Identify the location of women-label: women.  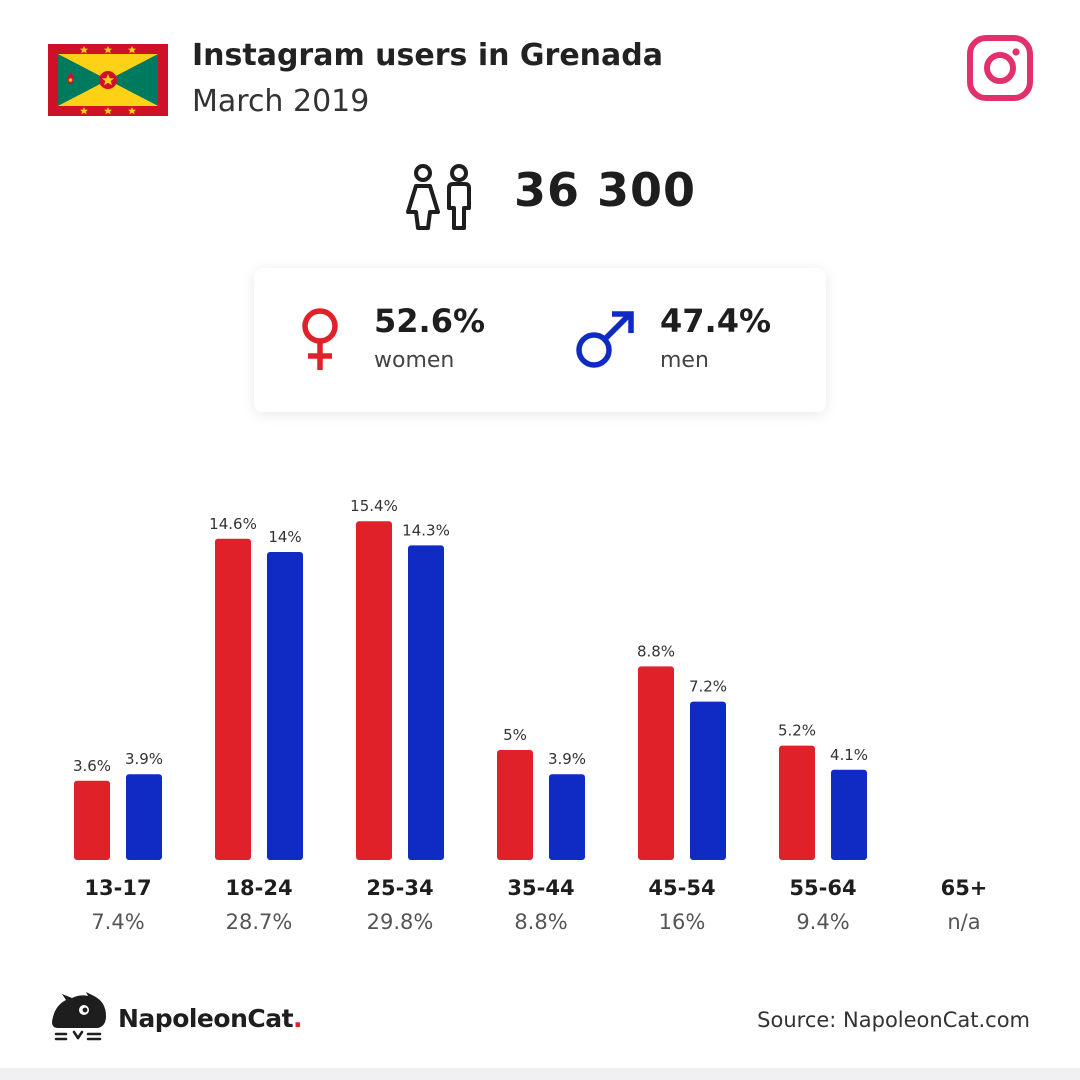
(414, 360).